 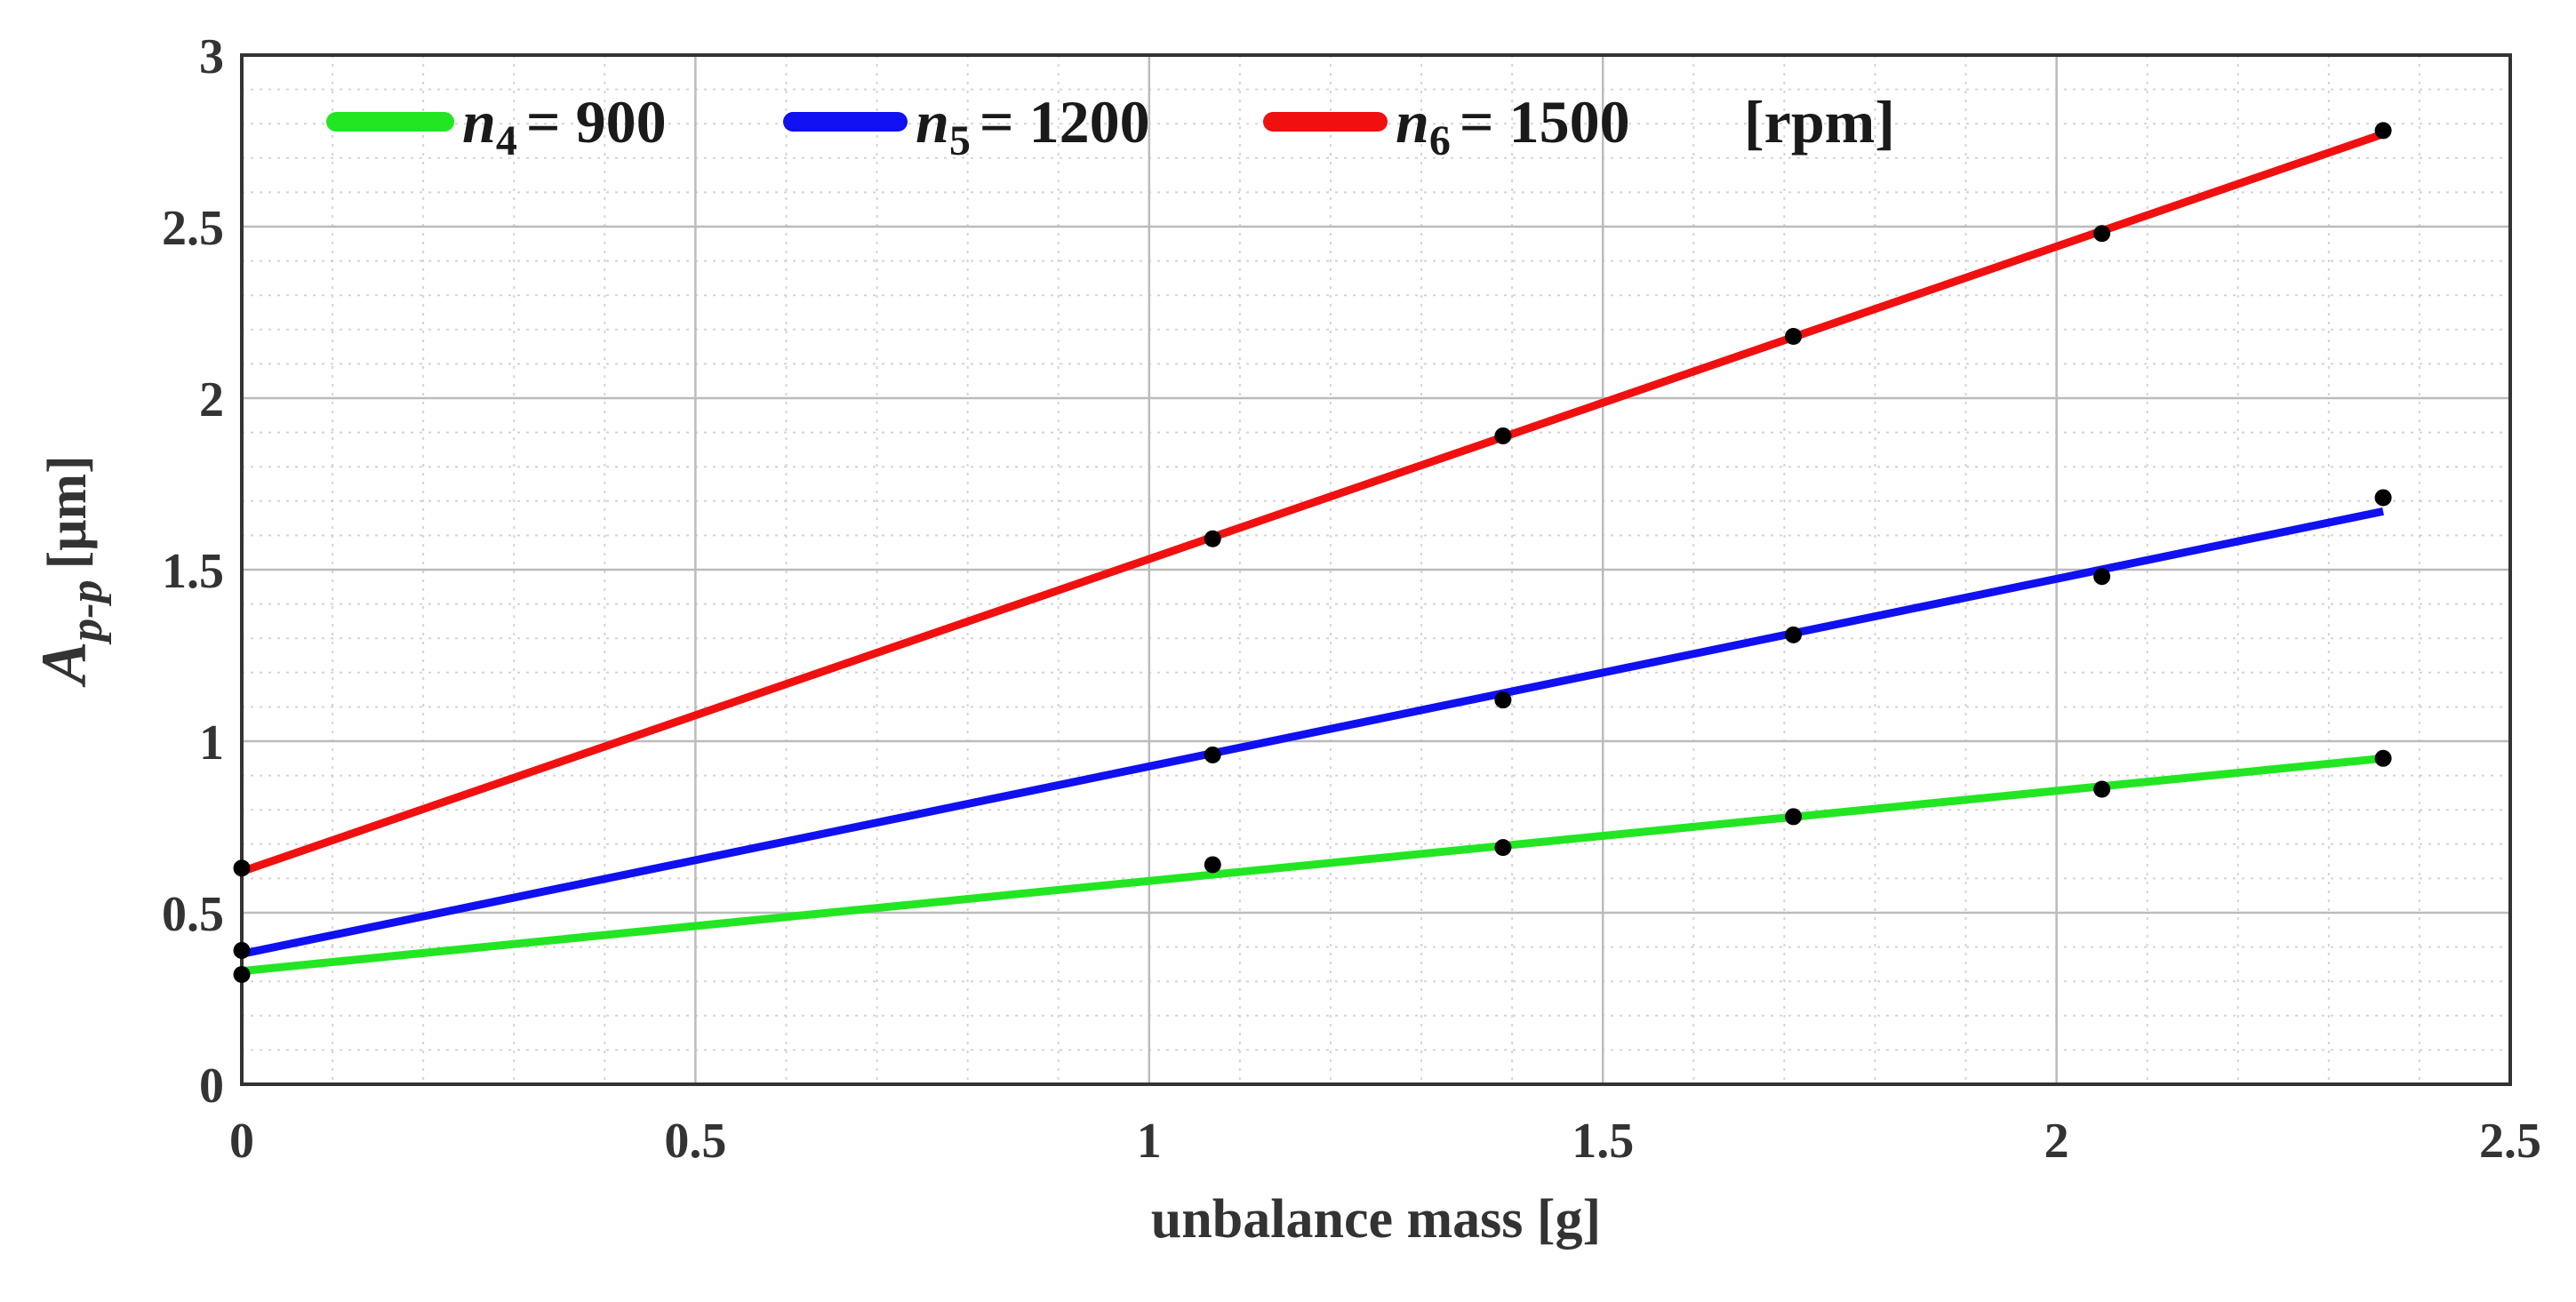 What do you see at coordinates (1819, 122) in the screenshot?
I see `legend-unit: [rpm]` at bounding box center [1819, 122].